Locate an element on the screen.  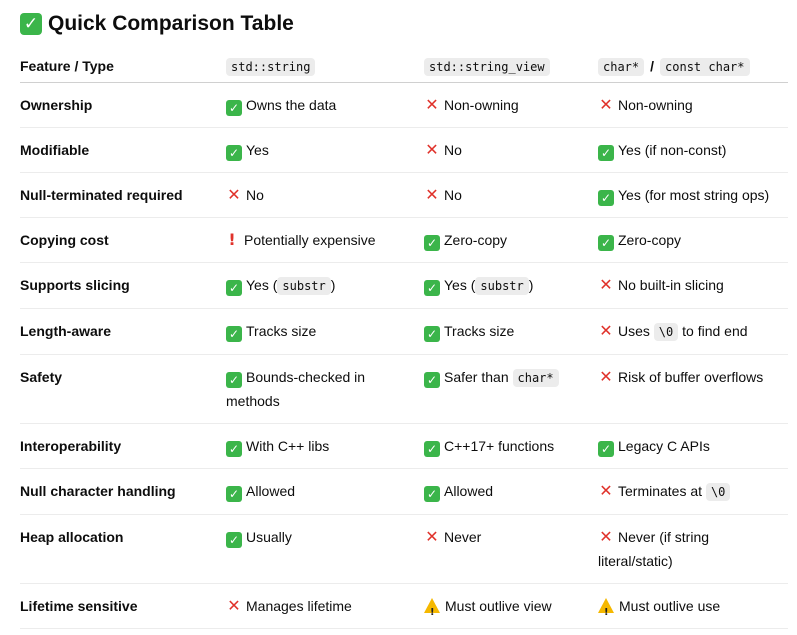
string-view-cell: ✓ Allowed is located at coordinates (511, 491).